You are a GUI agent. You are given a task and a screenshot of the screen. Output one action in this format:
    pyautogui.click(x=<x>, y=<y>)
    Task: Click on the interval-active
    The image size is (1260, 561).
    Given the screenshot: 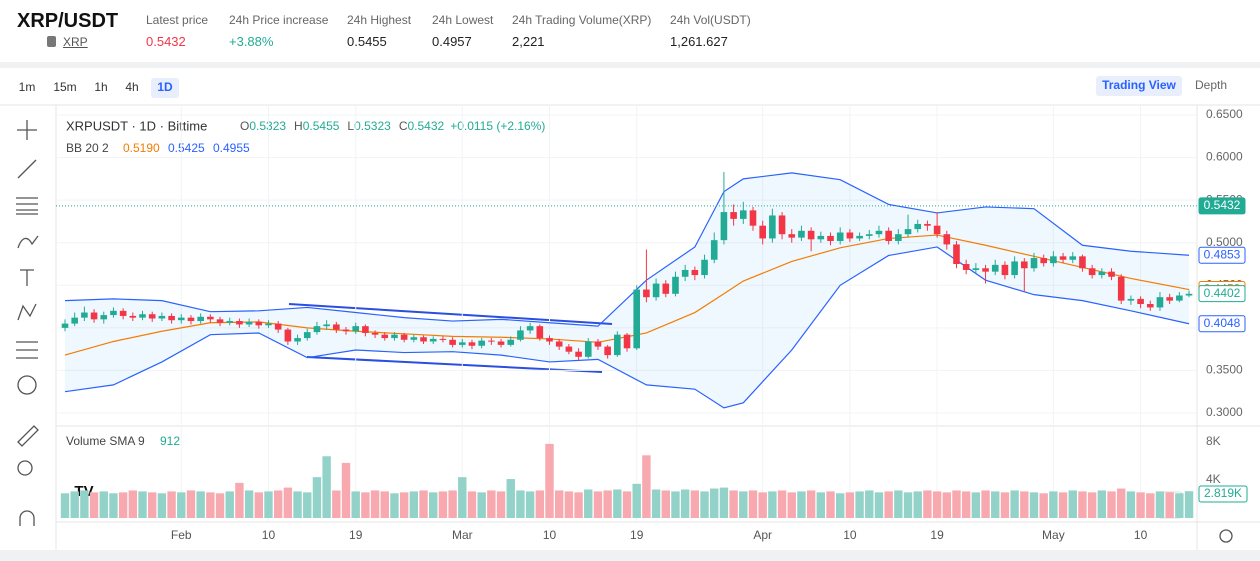 What is the action you would take?
    pyautogui.click(x=165, y=88)
    